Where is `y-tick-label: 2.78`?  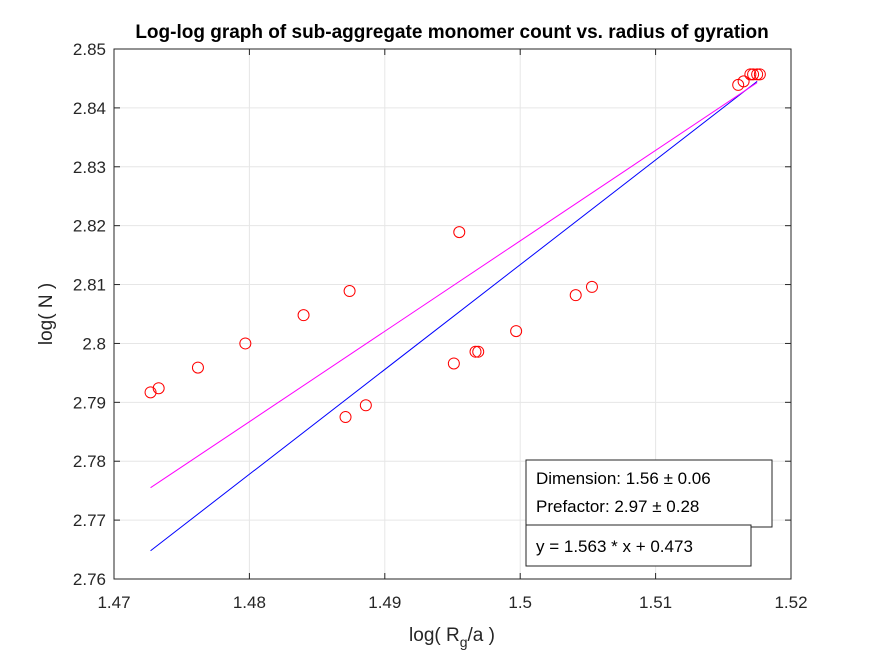
y-tick-label: 2.78 is located at coordinates (89, 461).